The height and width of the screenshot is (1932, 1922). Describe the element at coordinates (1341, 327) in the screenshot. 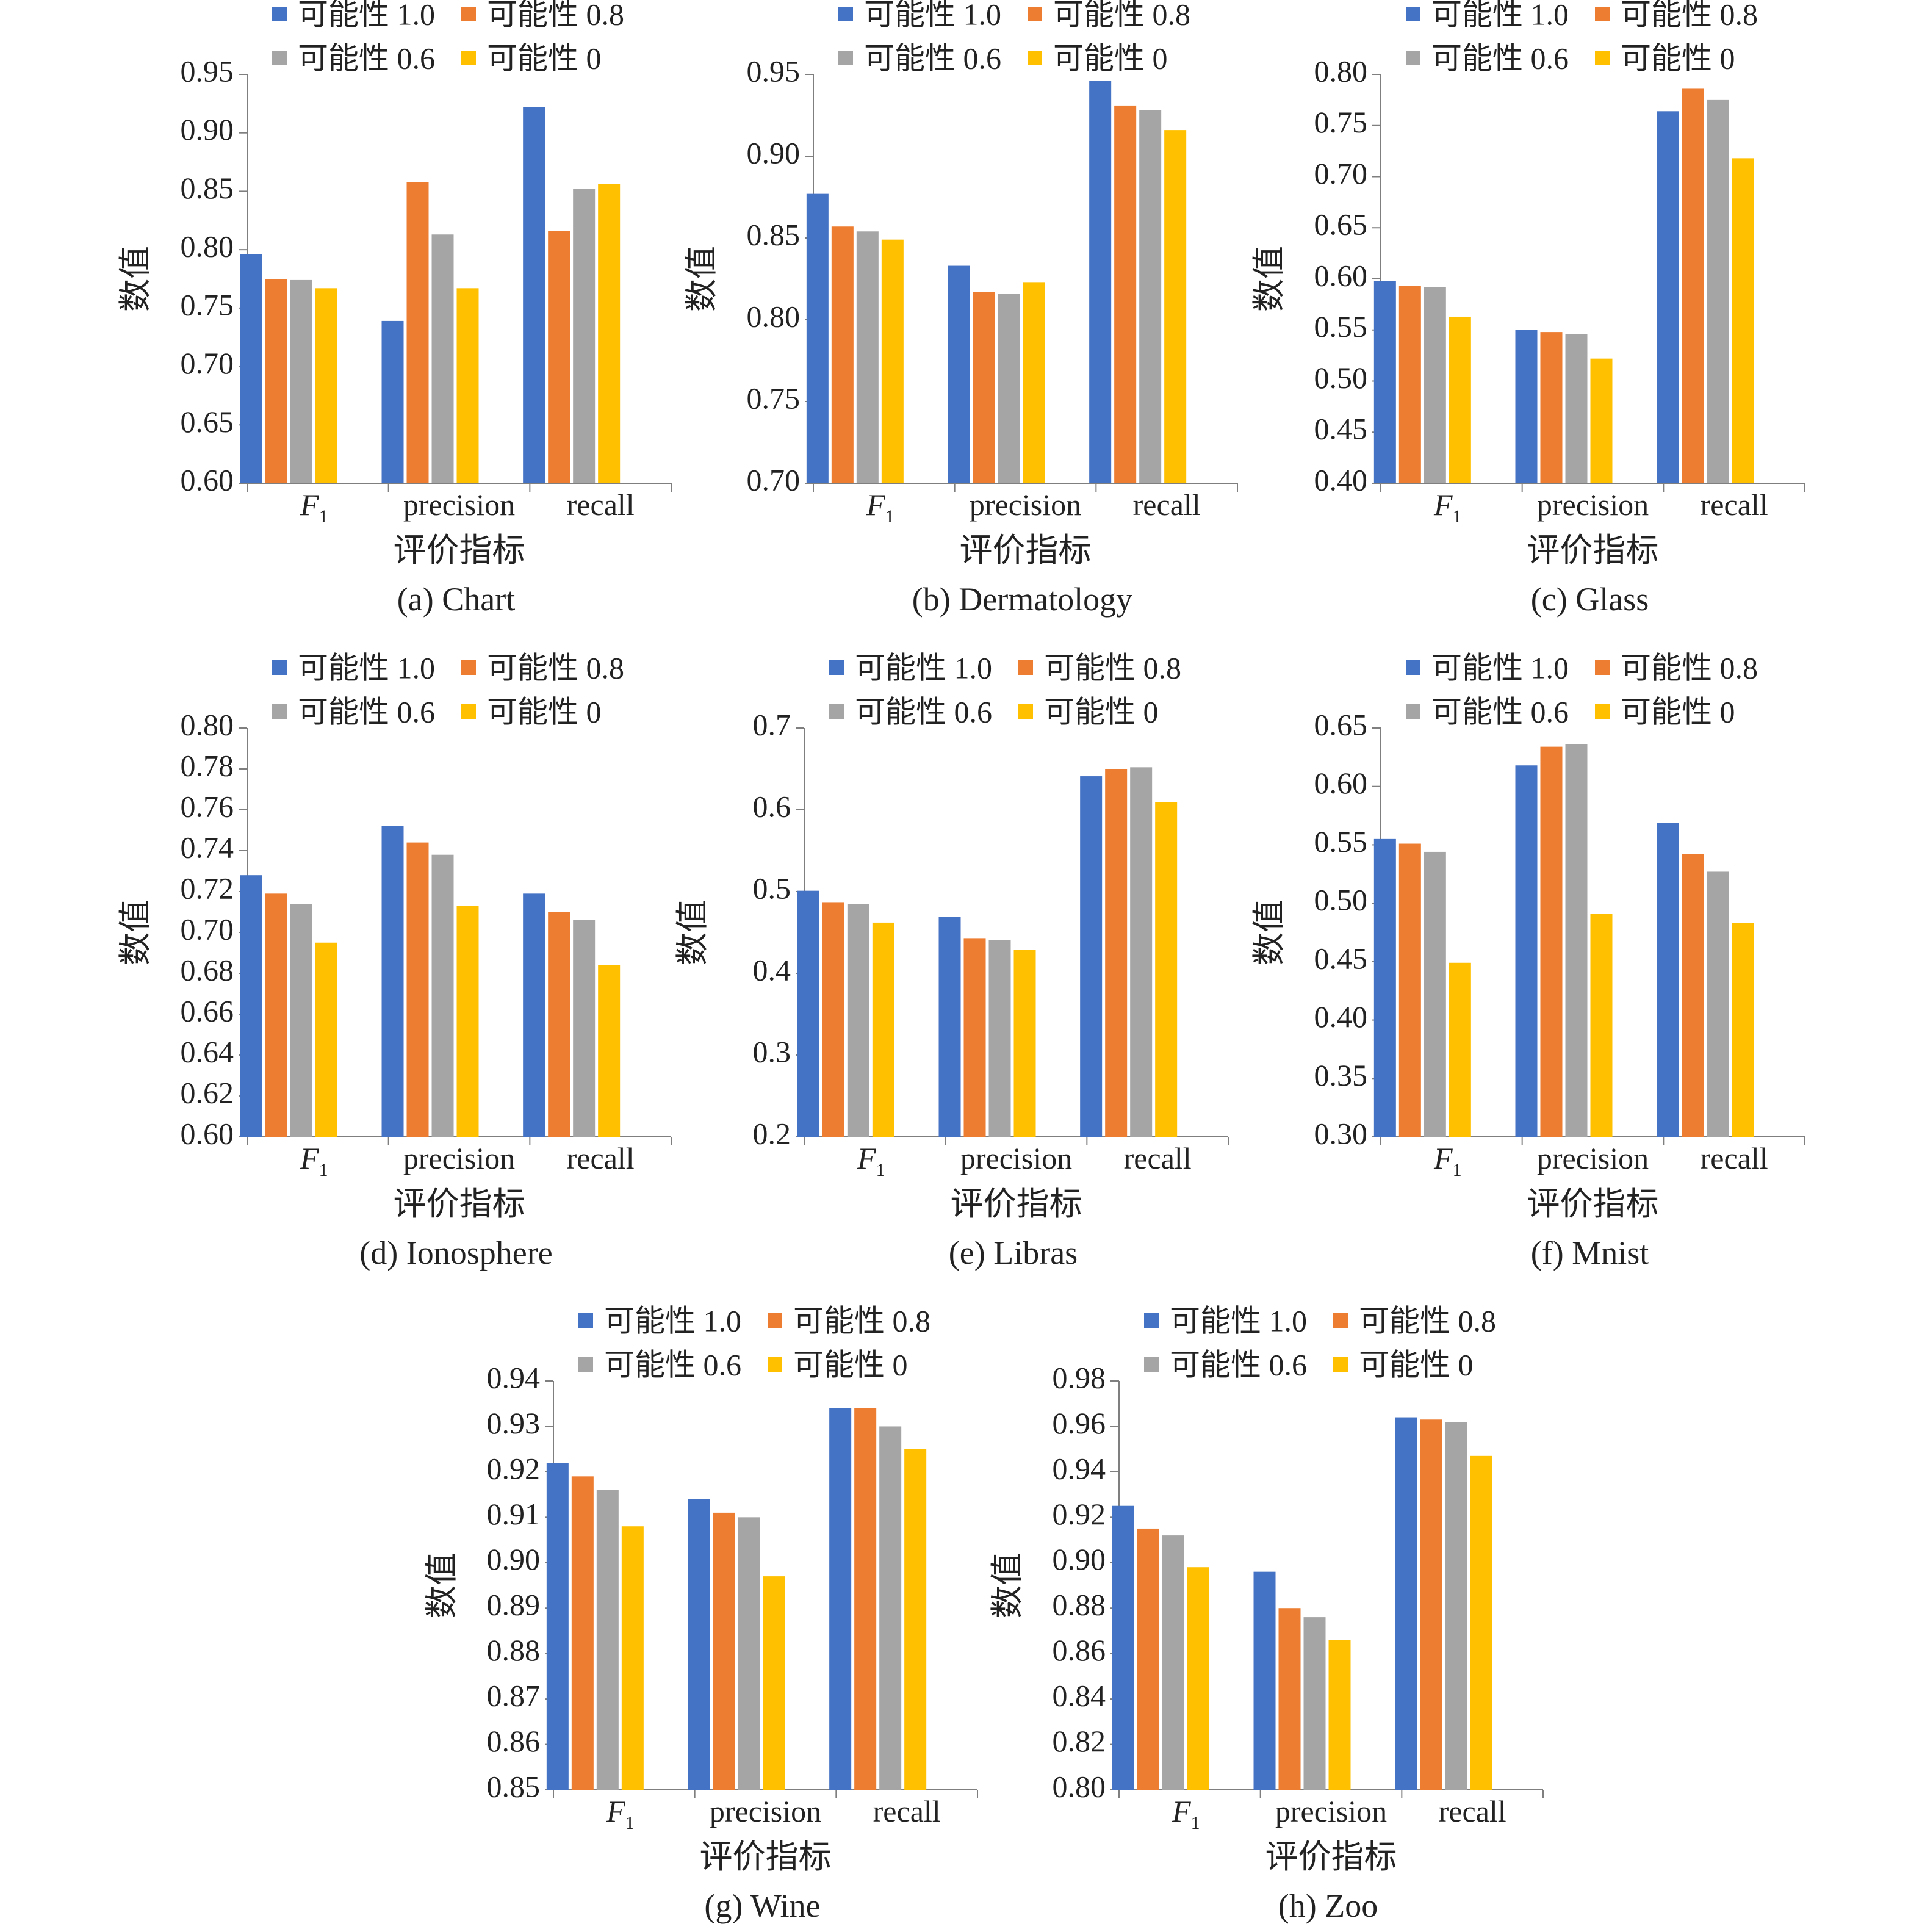

I see `y-tick-label: 0.55` at that location.